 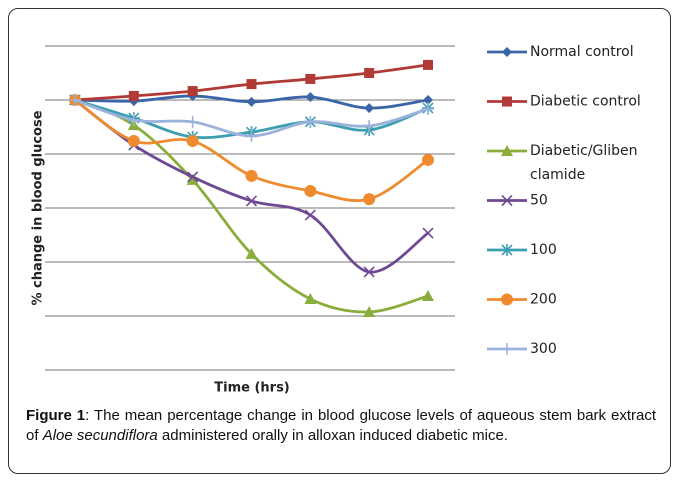 I want to click on legend-label: Normal control, so click(x=582, y=52).